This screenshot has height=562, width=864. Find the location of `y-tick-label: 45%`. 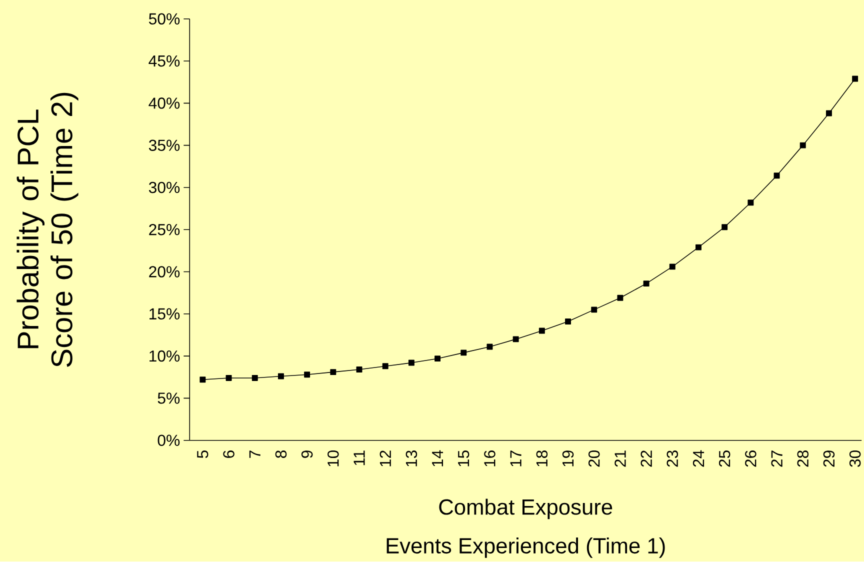

y-tick-label: 45% is located at coordinates (164, 61).